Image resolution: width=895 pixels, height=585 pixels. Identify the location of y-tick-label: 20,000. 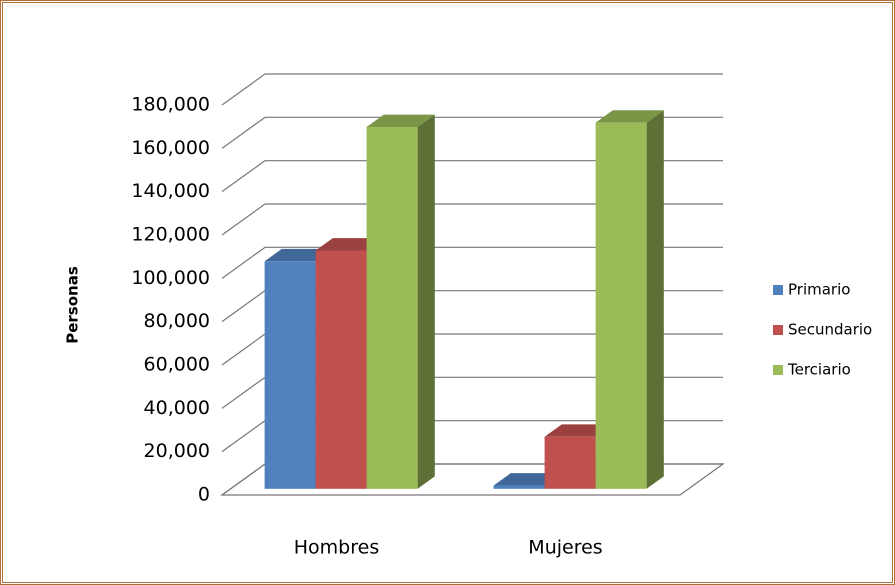
(177, 451).